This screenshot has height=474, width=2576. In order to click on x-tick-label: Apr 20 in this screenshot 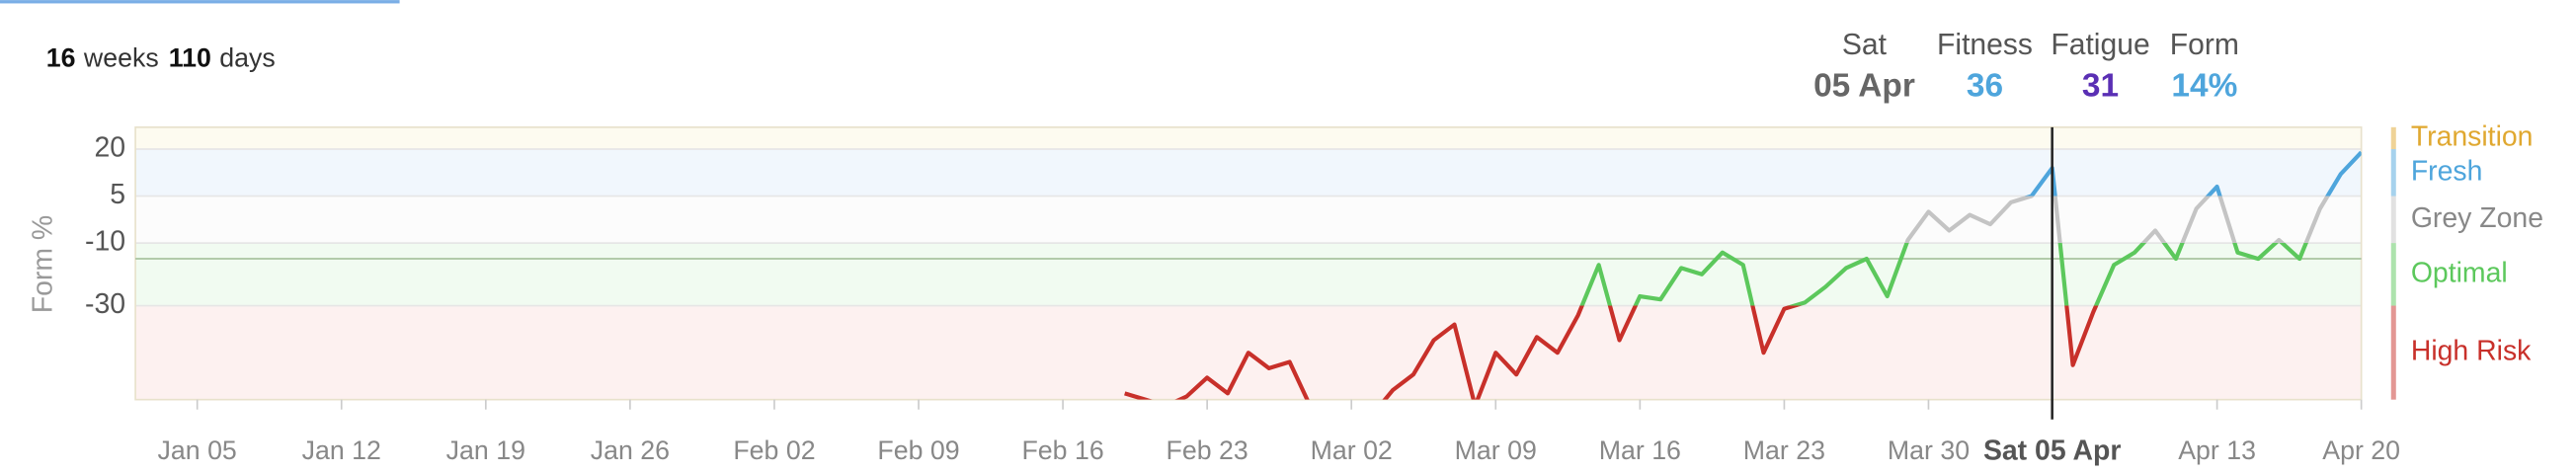, I will do `click(2361, 450)`.